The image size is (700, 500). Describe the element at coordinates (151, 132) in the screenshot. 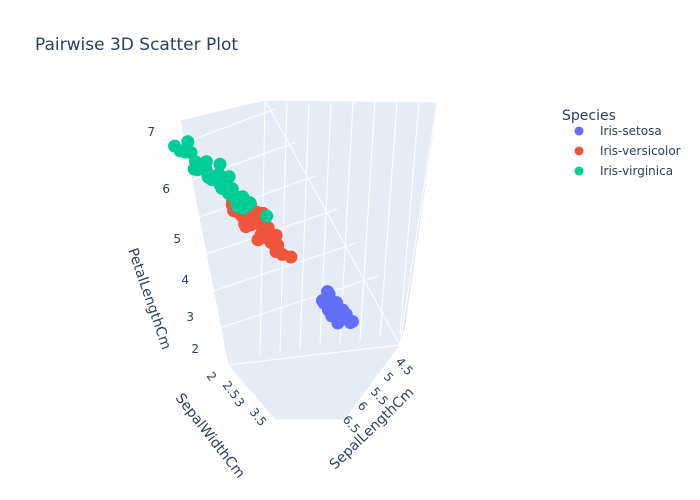

I see `z-tick-label: 7` at that location.